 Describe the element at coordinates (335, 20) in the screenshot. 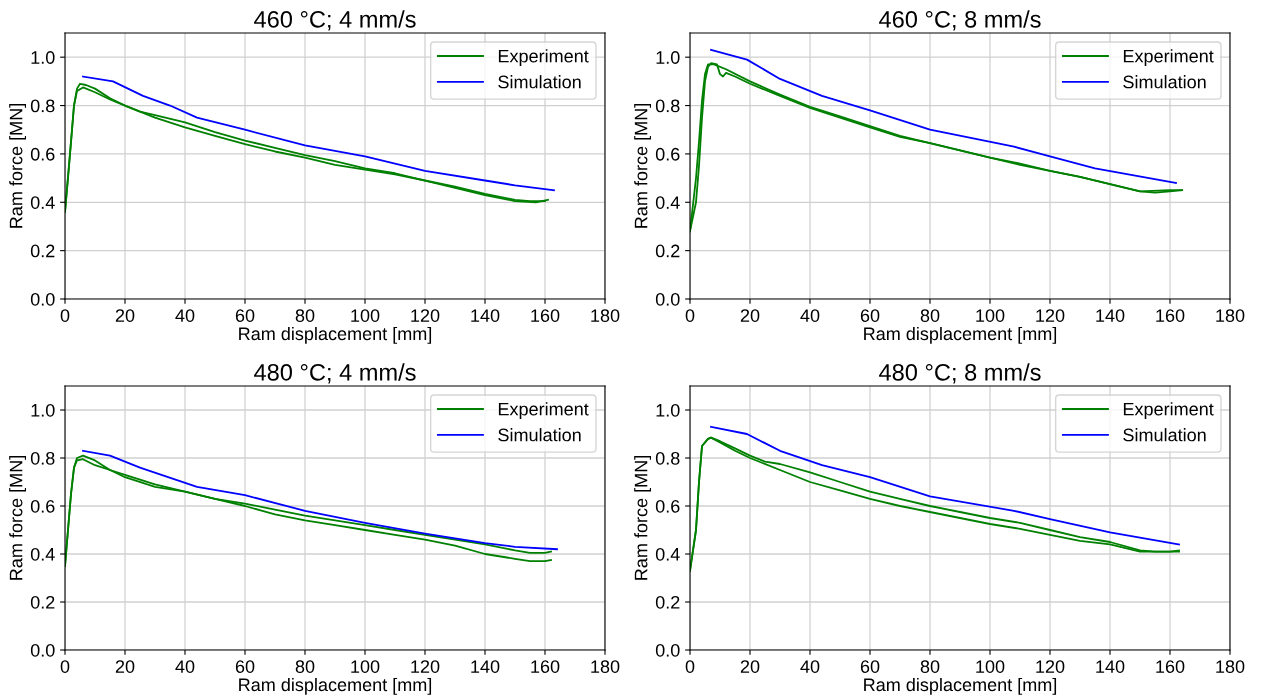

I see `chart-title: 460 °C; 4 mm/s` at that location.